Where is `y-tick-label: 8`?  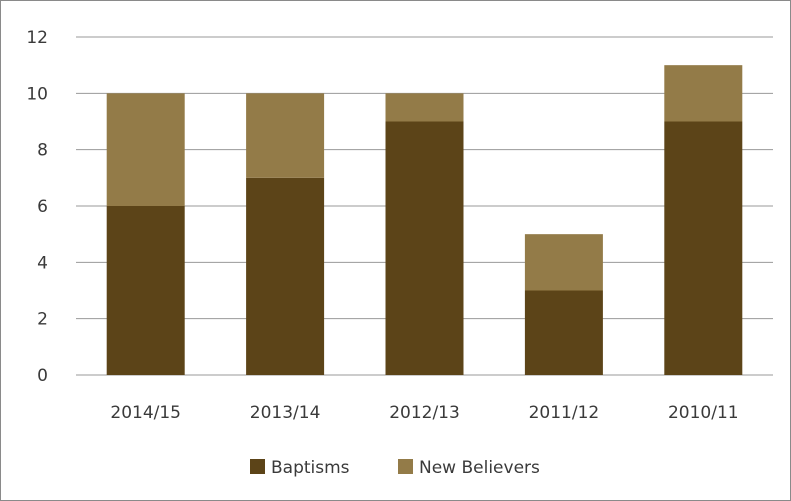 y-tick-label: 8 is located at coordinates (42, 151).